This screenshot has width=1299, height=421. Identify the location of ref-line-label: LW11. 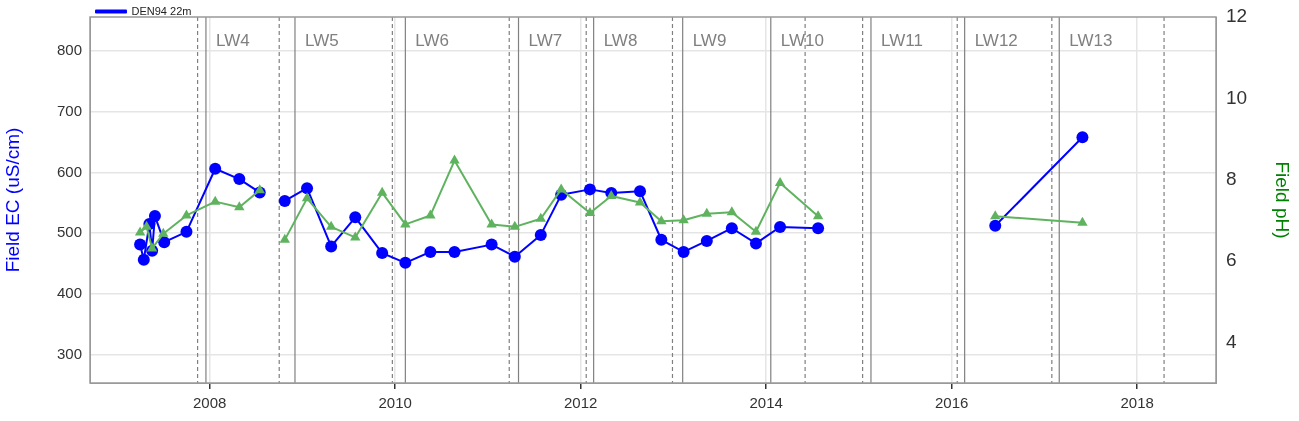
(901, 40).